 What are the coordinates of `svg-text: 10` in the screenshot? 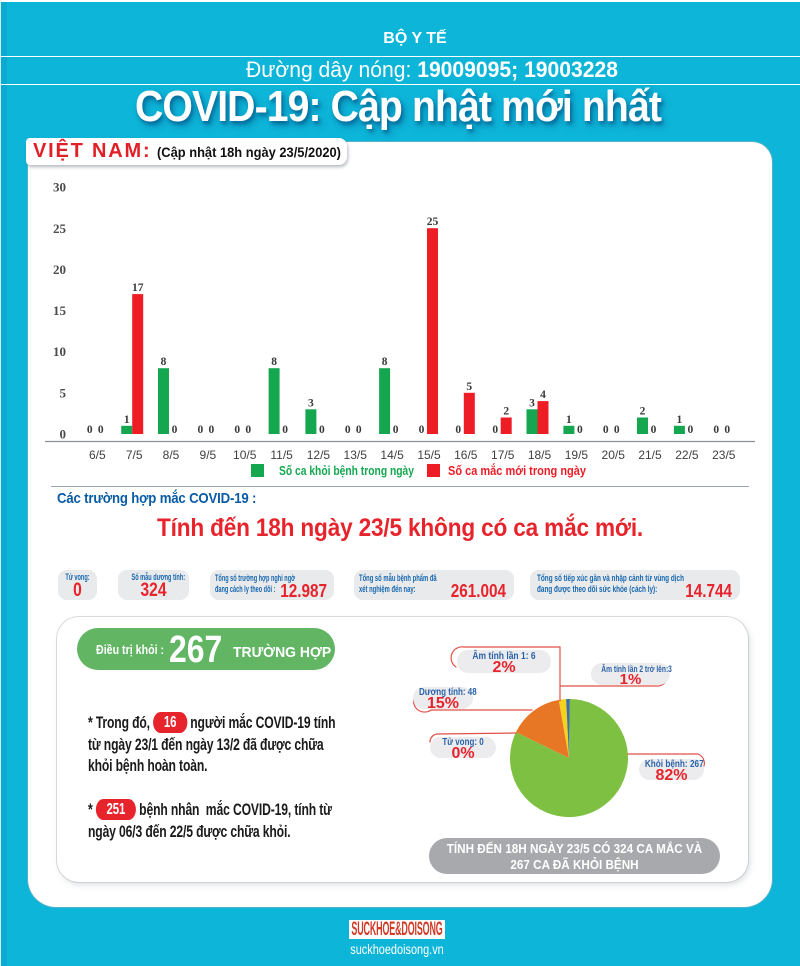 It's located at (59, 351).